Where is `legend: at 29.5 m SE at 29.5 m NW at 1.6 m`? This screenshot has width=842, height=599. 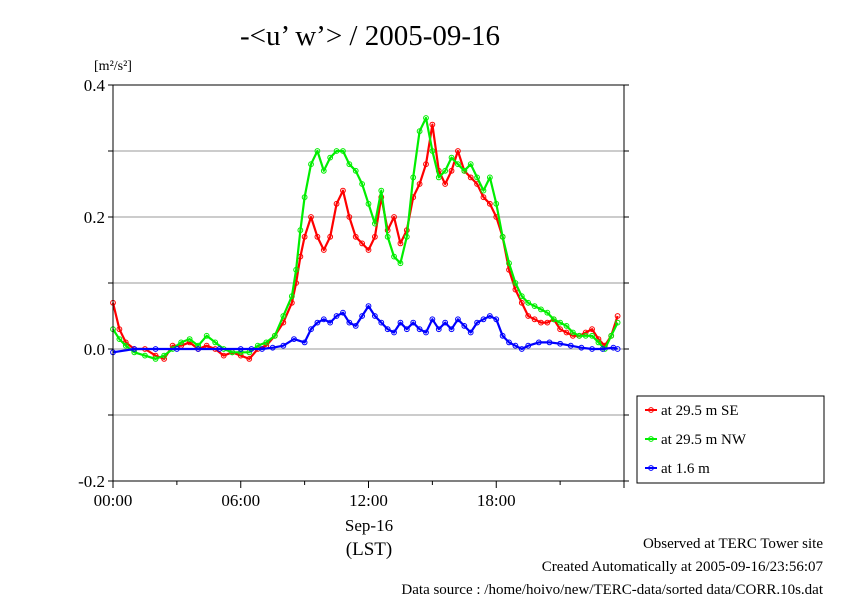 legend: at 29.5 m SE at 29.5 m NW at 1.6 m is located at coordinates (730, 439).